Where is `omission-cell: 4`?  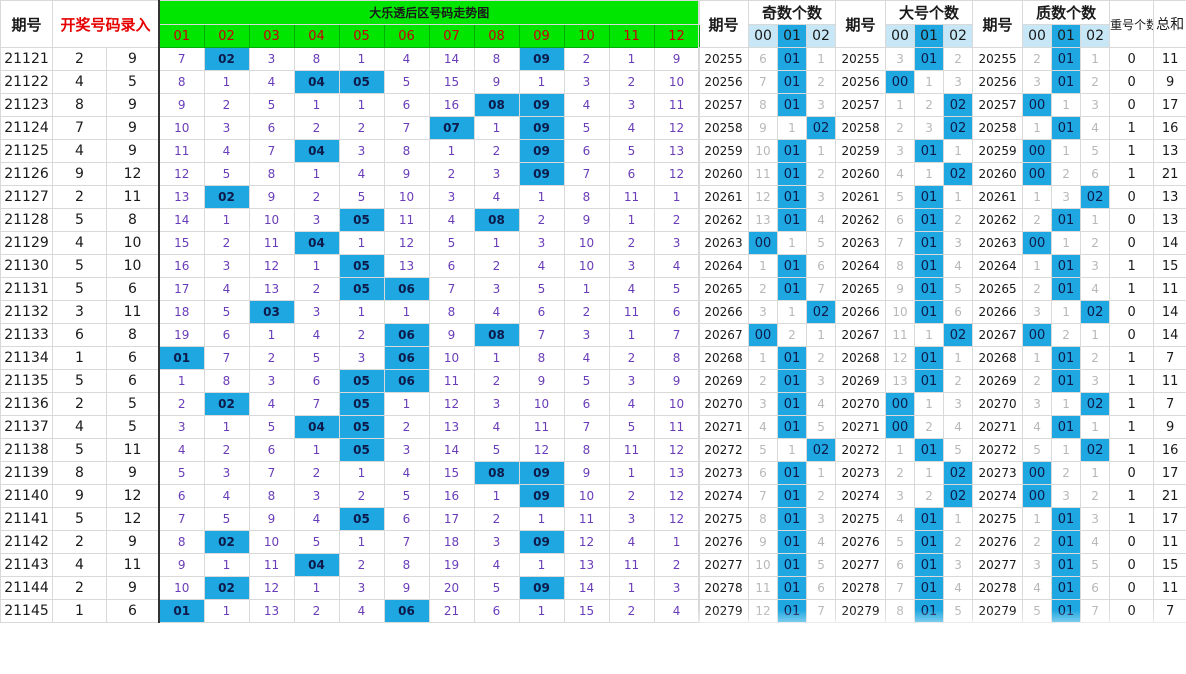 omission-cell: 4 is located at coordinates (361, 174).